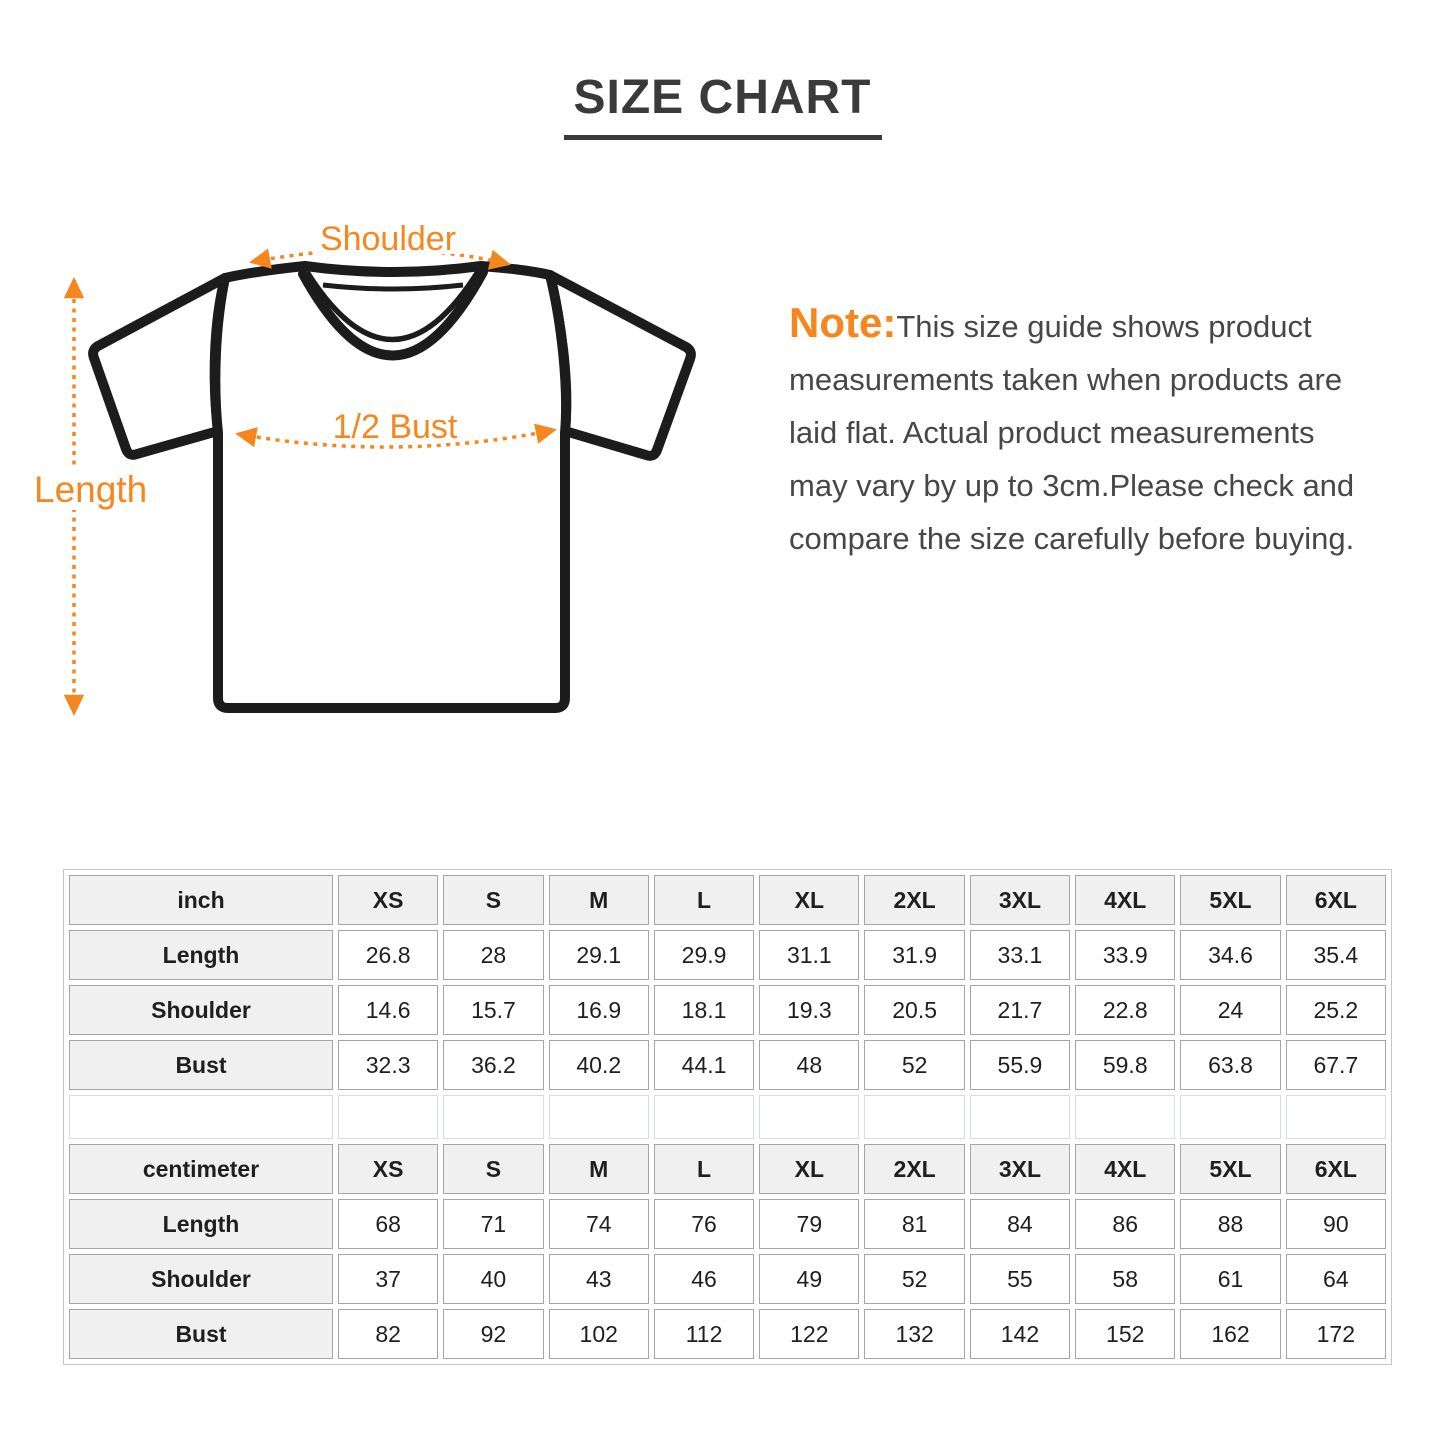 This screenshot has height=1445, width=1445. What do you see at coordinates (598, 1224) in the screenshot?
I see `measure-value-cell: 74` at bounding box center [598, 1224].